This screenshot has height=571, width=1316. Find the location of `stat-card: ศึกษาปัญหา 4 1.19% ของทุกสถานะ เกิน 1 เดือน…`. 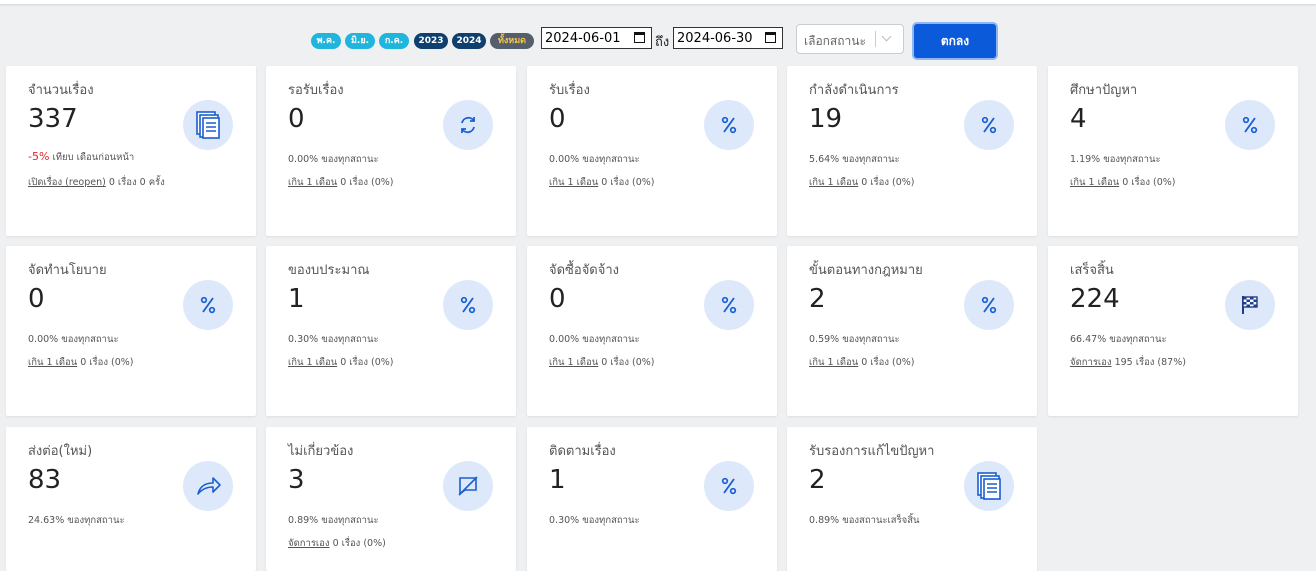

stat-card: ศึกษาปัญหา 4 1.19% ของทุกสถานะ เกิน 1 เดือน… is located at coordinates (1173, 151).